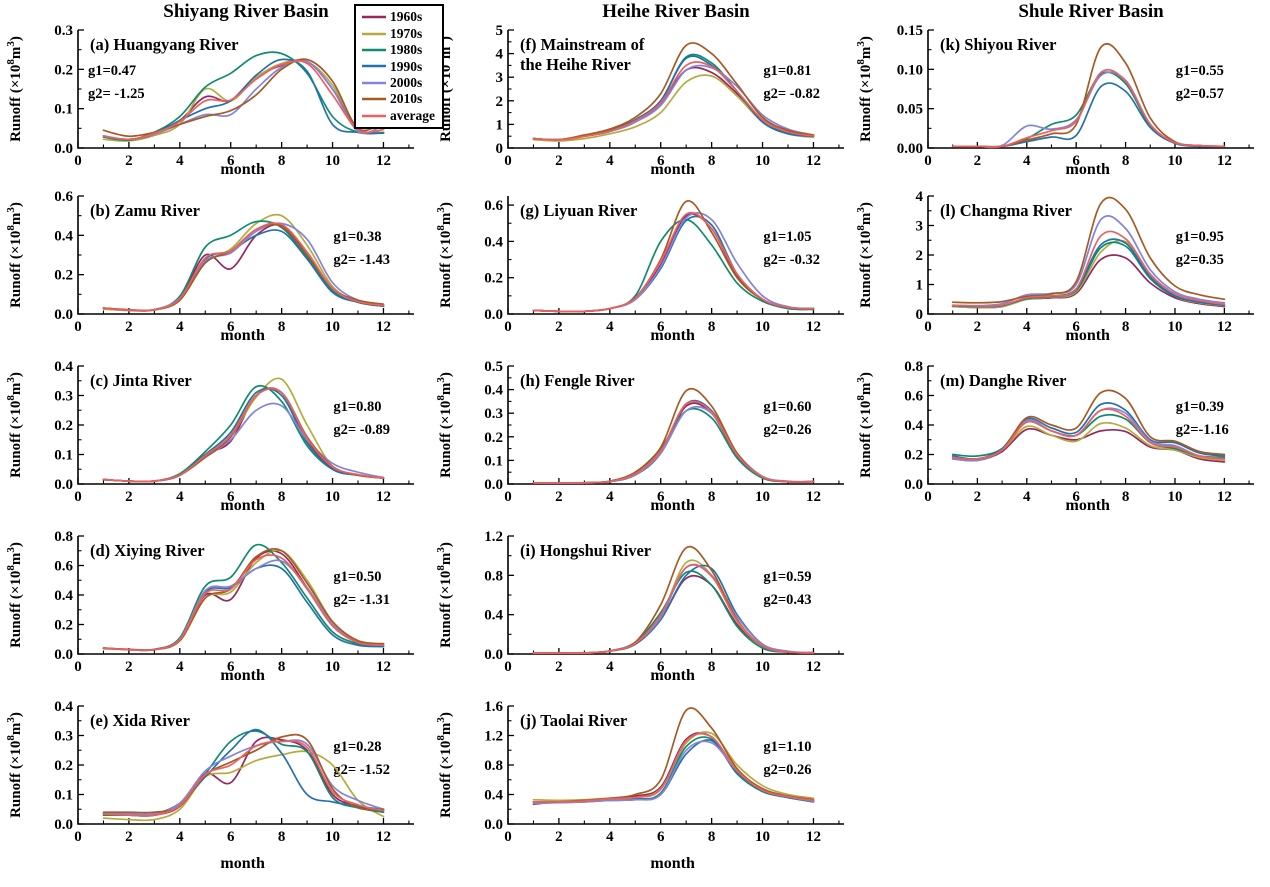  Describe the element at coordinates (406, 99) in the screenshot. I see `legend-label: 2010s` at that location.